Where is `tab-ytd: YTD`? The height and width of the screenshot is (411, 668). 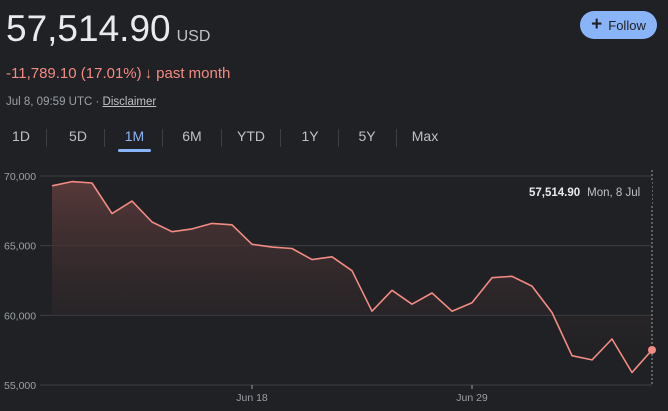
tab-ytd: YTD is located at coordinates (251, 136).